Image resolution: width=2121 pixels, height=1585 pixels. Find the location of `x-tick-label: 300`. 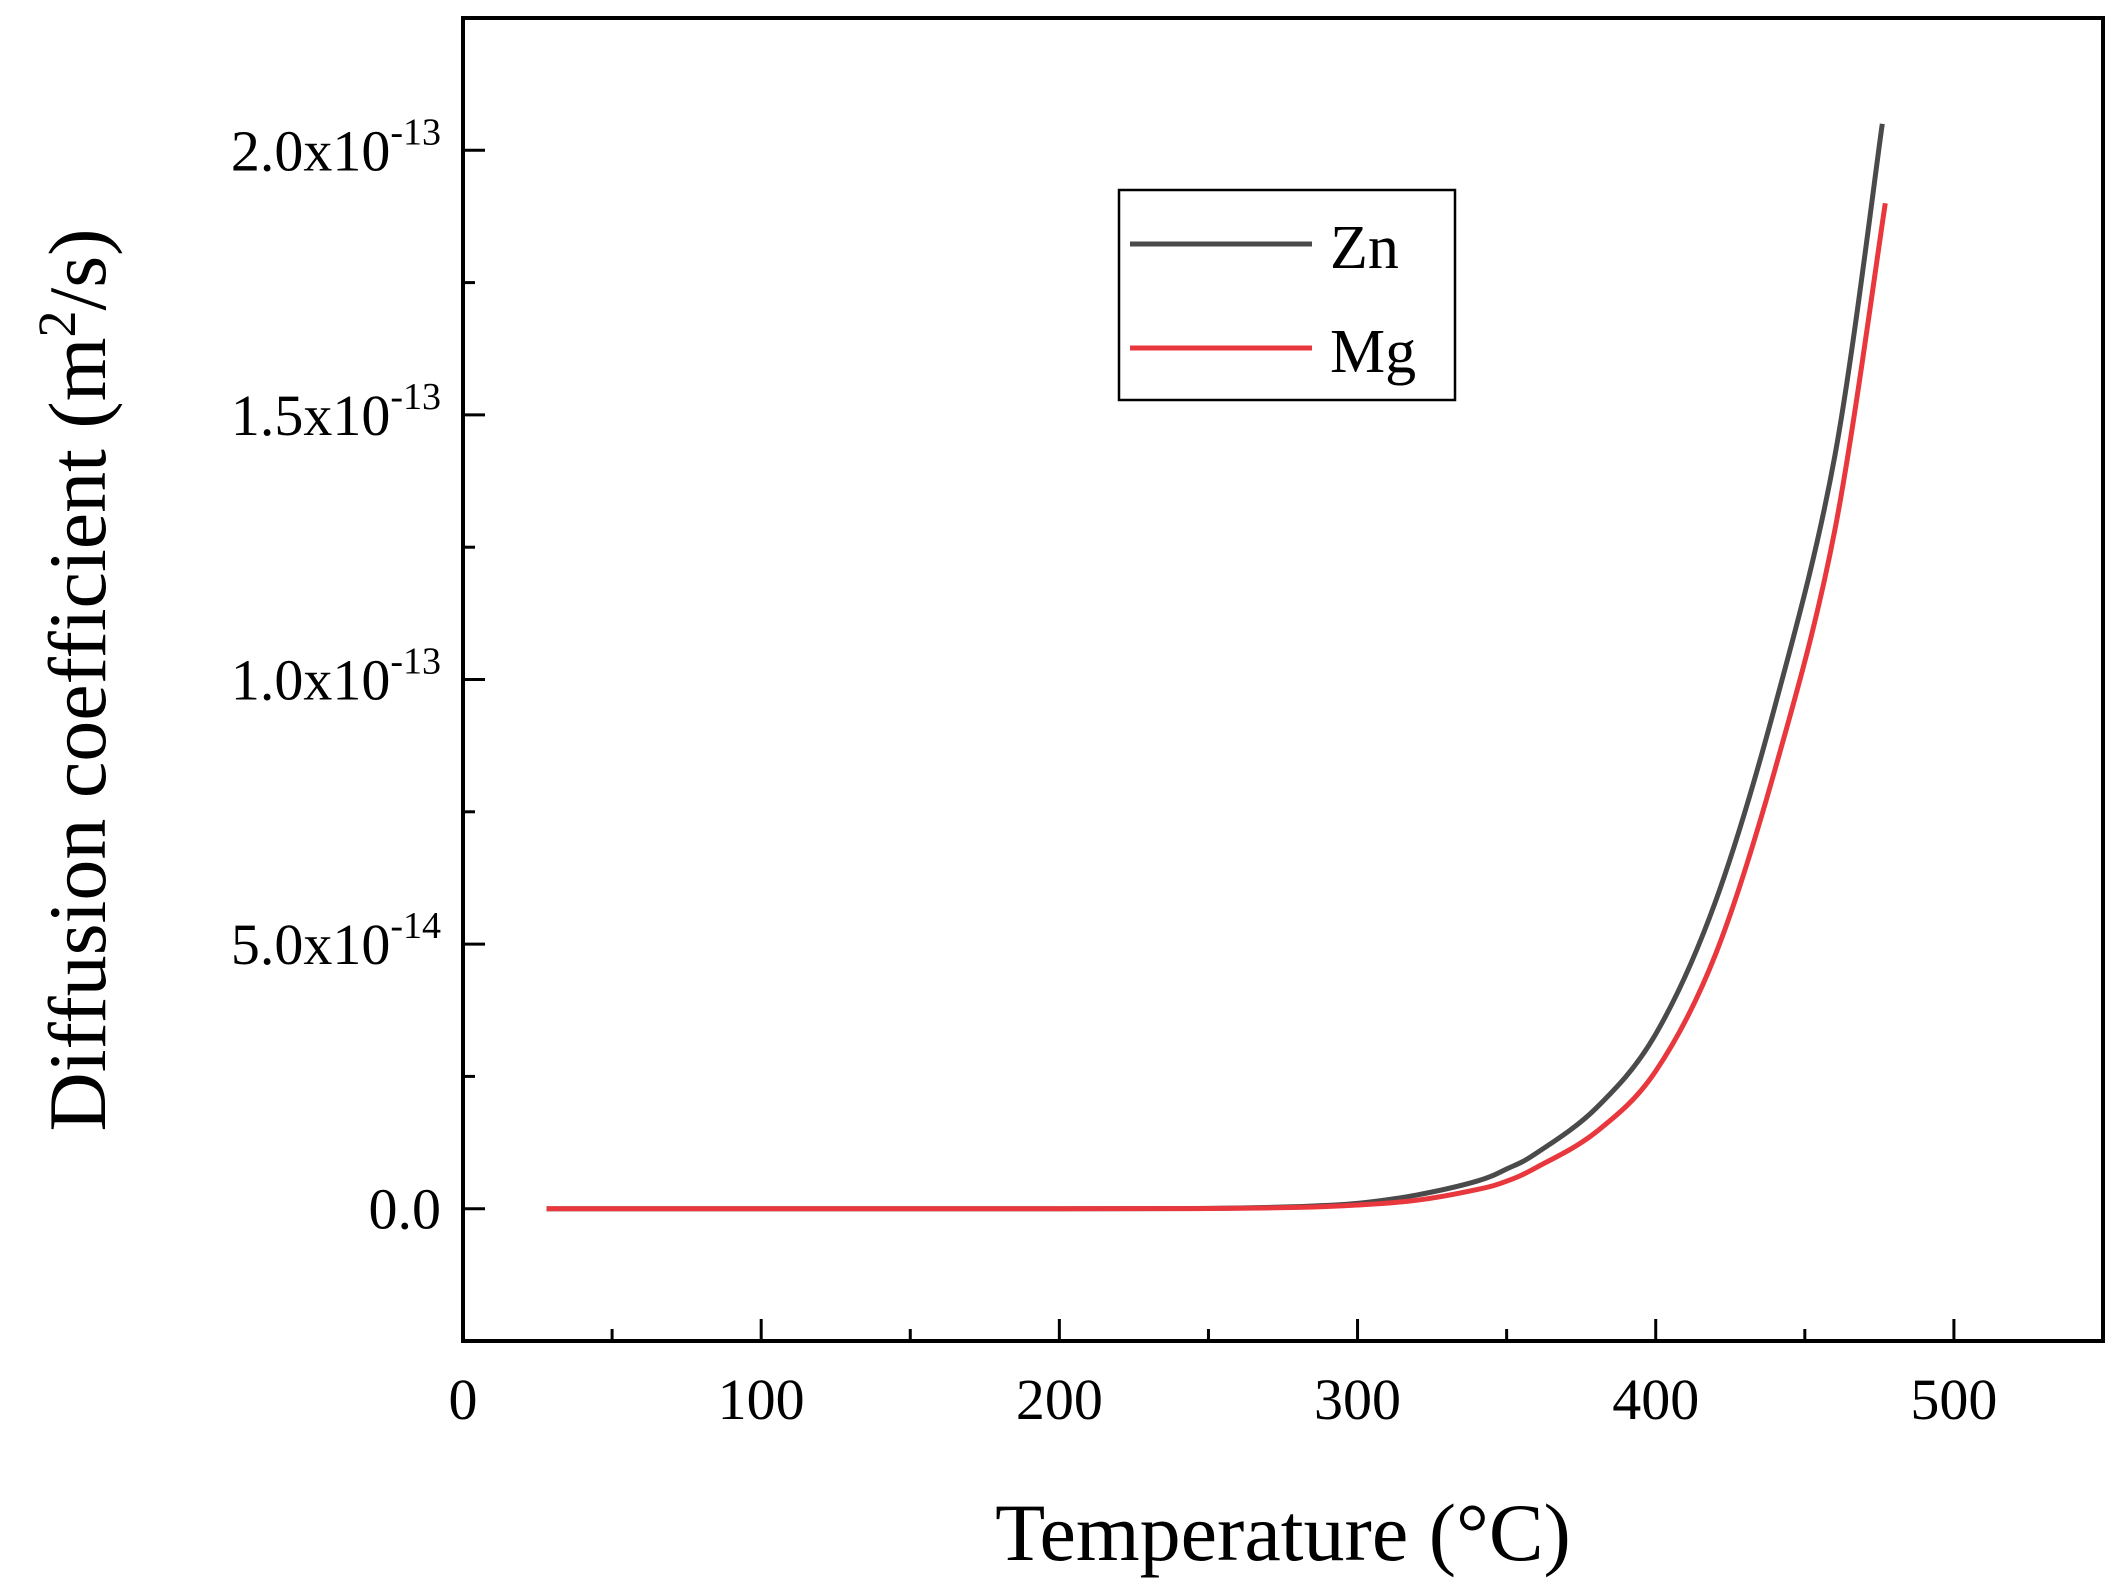

x-tick-label: 300 is located at coordinates (1357, 1399).